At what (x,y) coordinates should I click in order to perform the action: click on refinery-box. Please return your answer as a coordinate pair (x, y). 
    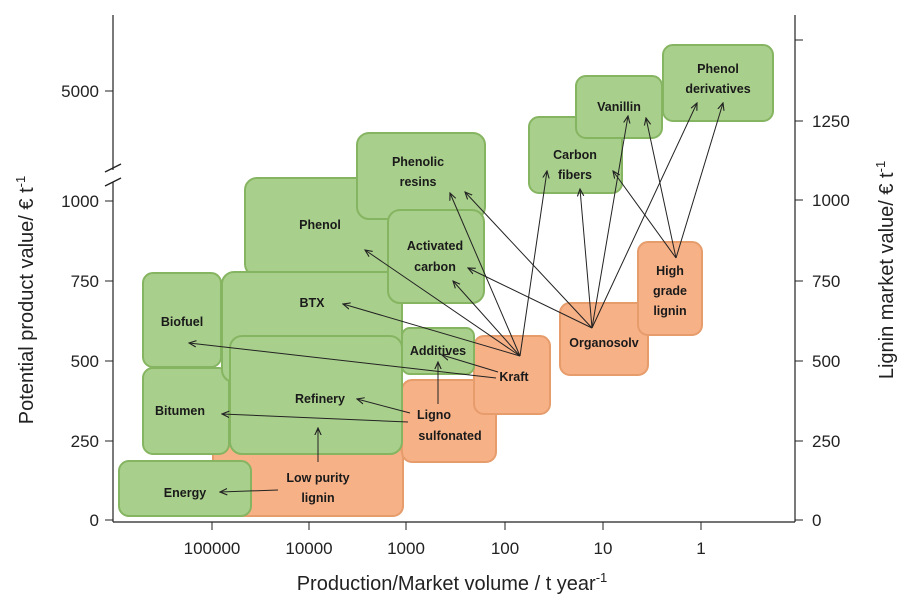
    Looking at the image, I should click on (316, 395).